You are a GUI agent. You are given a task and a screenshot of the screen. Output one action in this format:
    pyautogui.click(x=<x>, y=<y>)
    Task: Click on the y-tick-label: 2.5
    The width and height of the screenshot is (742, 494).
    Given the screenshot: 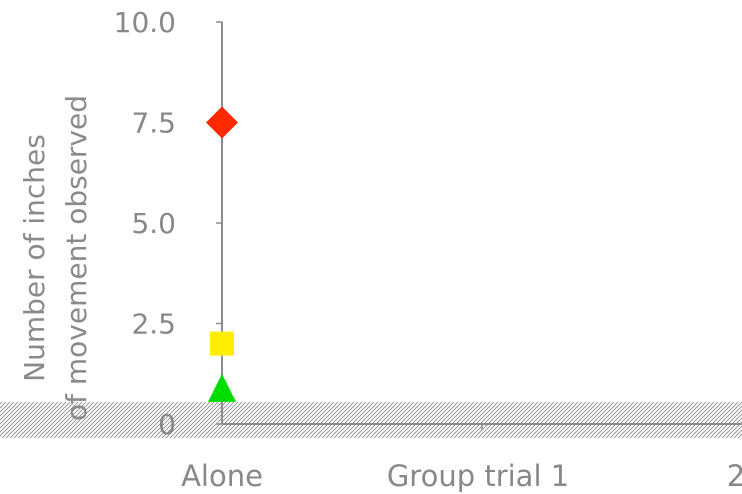 What is the action you would take?
    pyautogui.click(x=153, y=324)
    